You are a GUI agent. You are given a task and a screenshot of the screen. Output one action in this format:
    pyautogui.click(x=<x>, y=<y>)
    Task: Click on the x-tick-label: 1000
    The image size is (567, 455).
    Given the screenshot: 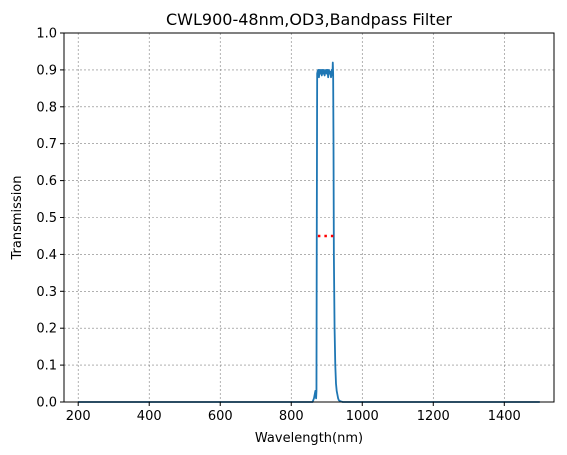 What is the action you would take?
    pyautogui.click(x=362, y=416)
    